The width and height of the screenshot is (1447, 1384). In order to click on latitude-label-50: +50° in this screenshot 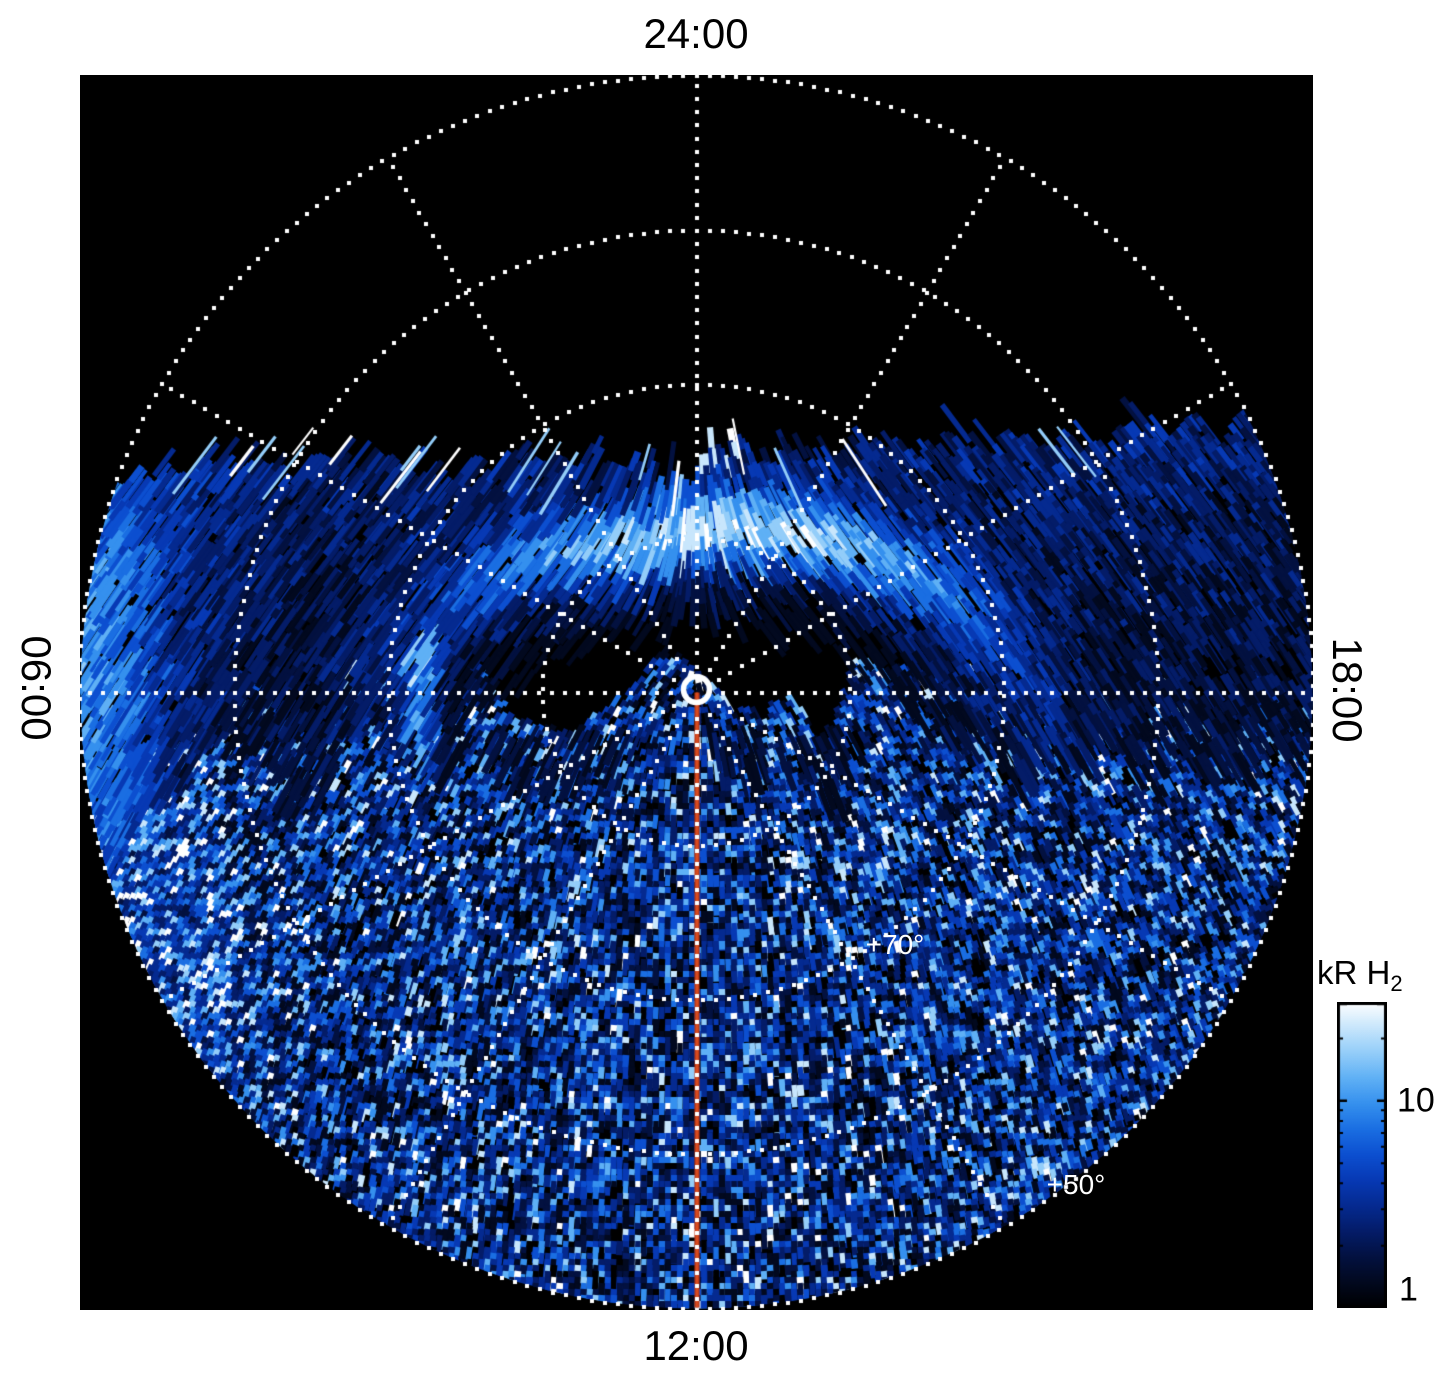, I will do `click(1076, 1184)`.